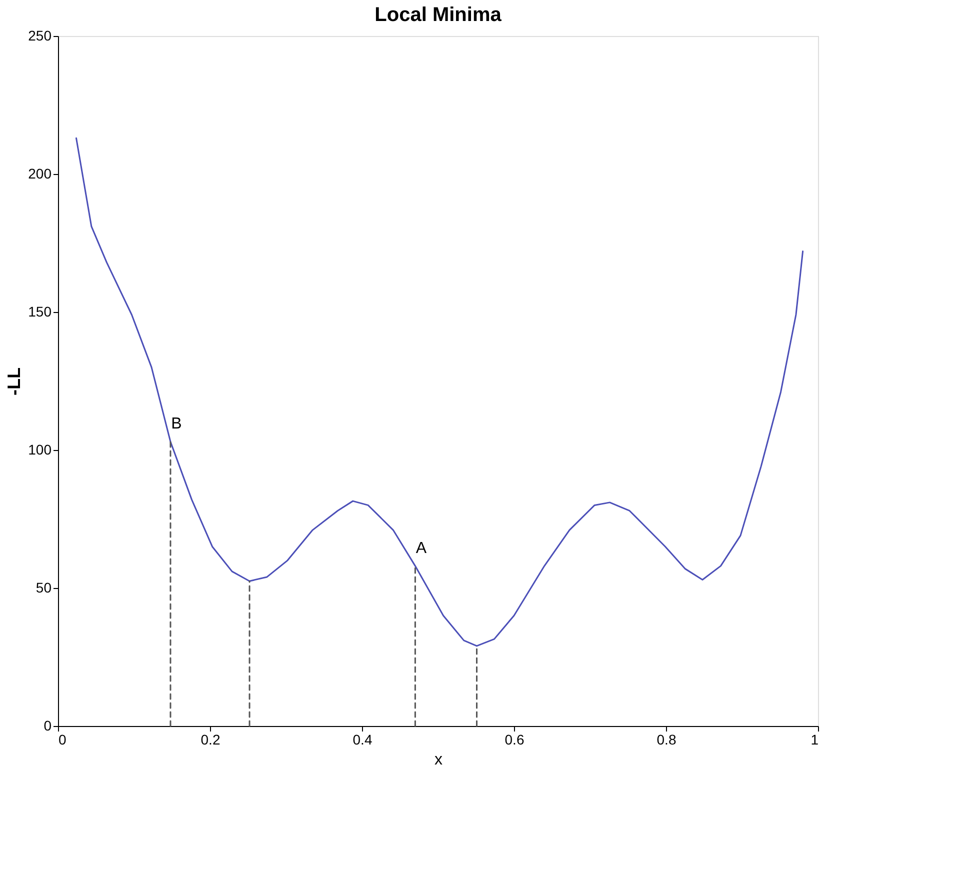  What do you see at coordinates (814, 740) in the screenshot?
I see `x-tick-label: 1` at bounding box center [814, 740].